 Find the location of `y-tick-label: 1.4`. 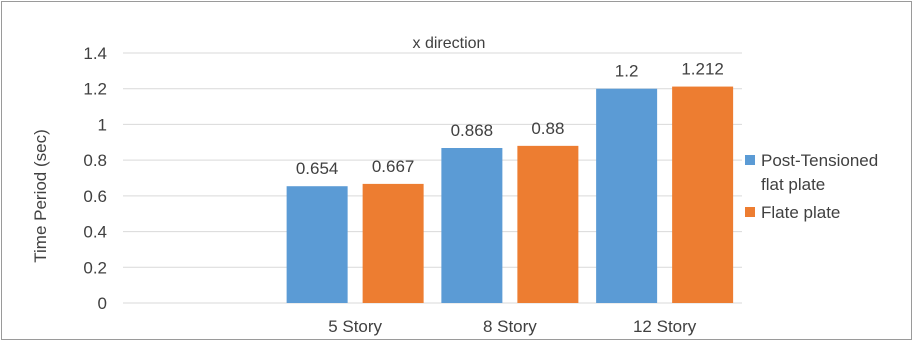

y-tick-label: 1.4 is located at coordinates (95, 53).